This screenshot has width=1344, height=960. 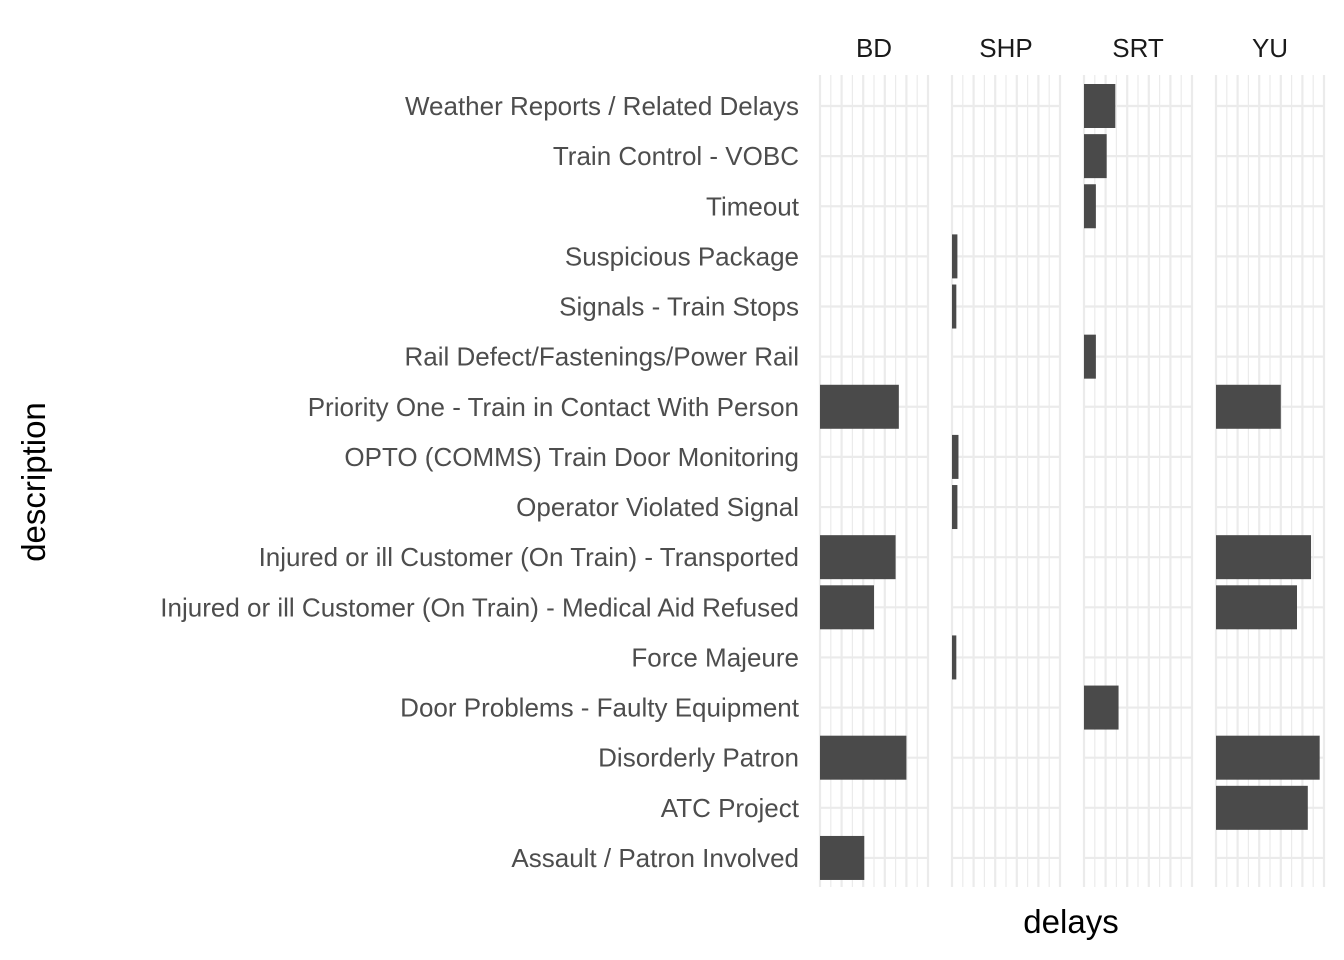 I want to click on category-label: Operator Violated Signal, so click(x=657, y=507).